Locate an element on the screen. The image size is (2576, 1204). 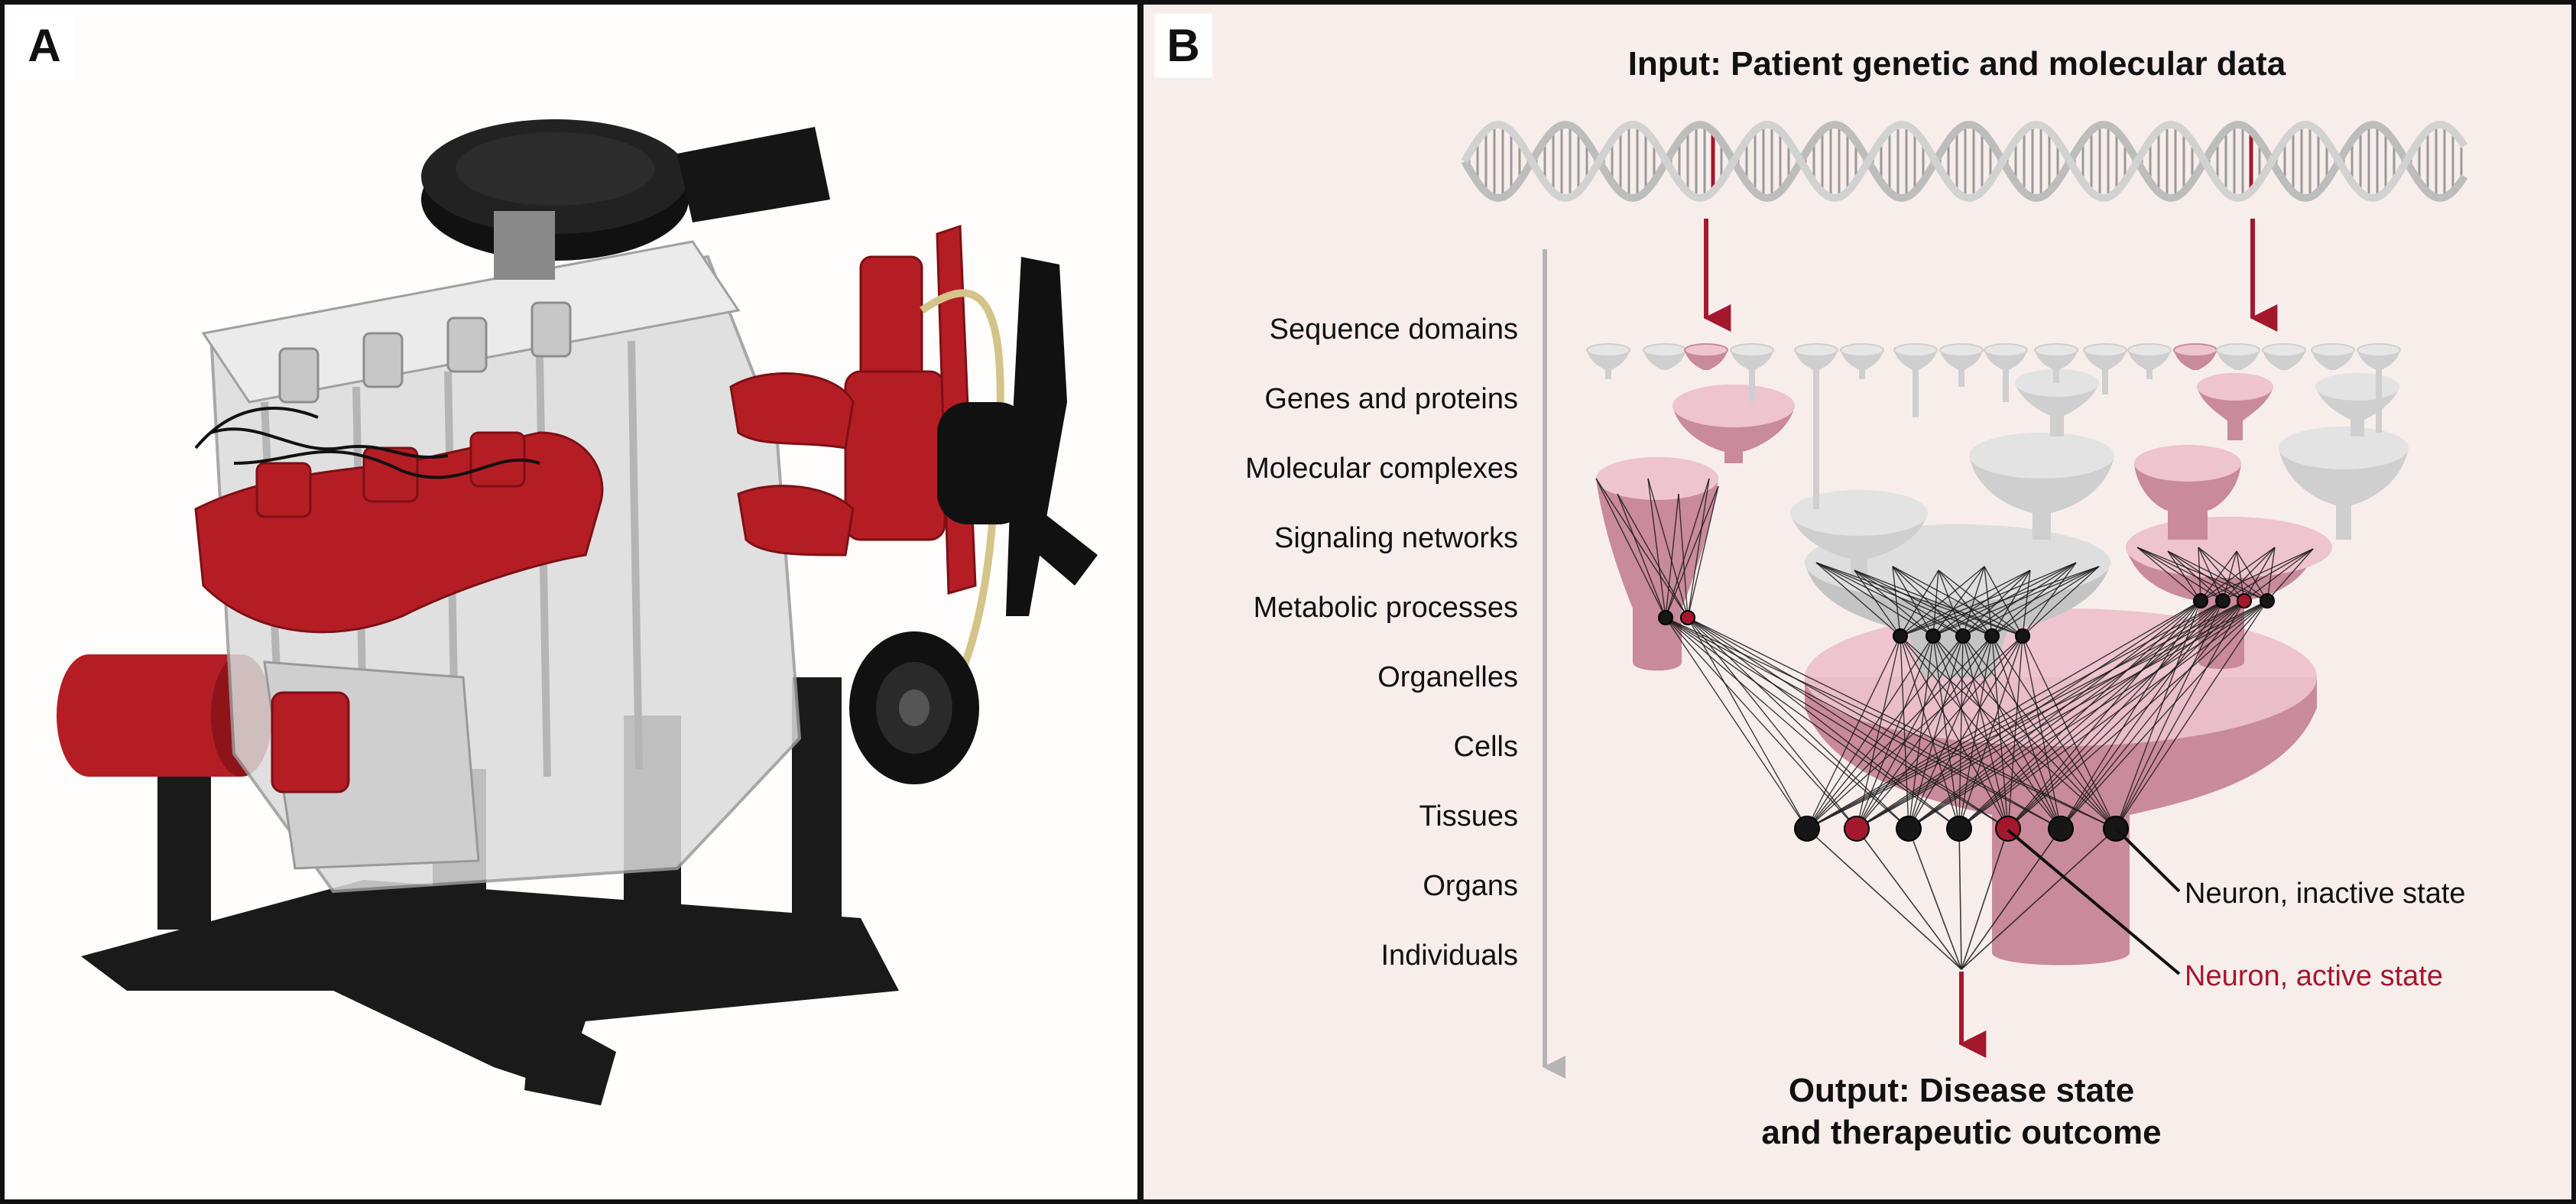
spark-plug-wires is located at coordinates (367, 443).